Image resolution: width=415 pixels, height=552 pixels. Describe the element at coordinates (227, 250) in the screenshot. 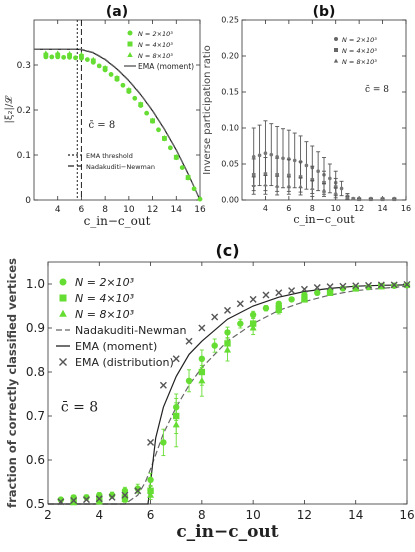

I see `panel-label: (c)` at that location.